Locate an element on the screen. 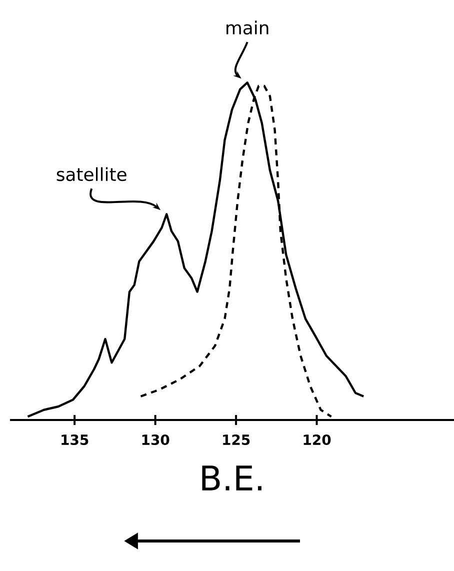 The width and height of the screenshot is (454, 571). x-tick-label: 130 is located at coordinates (156, 440).